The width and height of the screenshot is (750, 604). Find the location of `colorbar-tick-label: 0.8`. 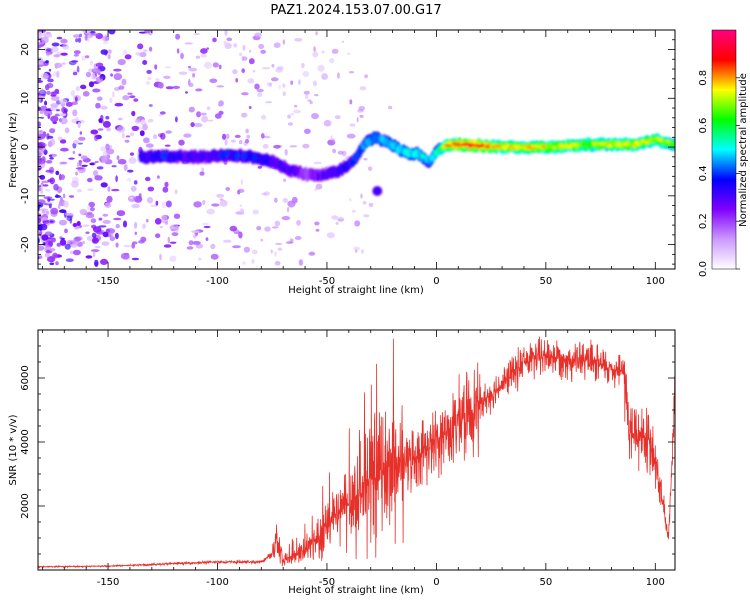

colorbar-tick-label: 0.8 is located at coordinates (703, 78).